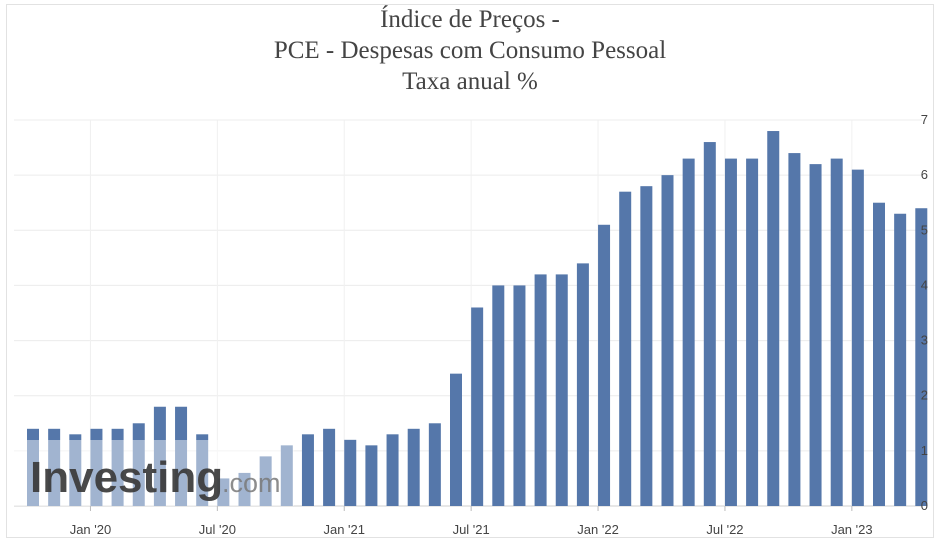 The image size is (940, 542). I want to click on y-tick-label: 3, so click(924, 340).